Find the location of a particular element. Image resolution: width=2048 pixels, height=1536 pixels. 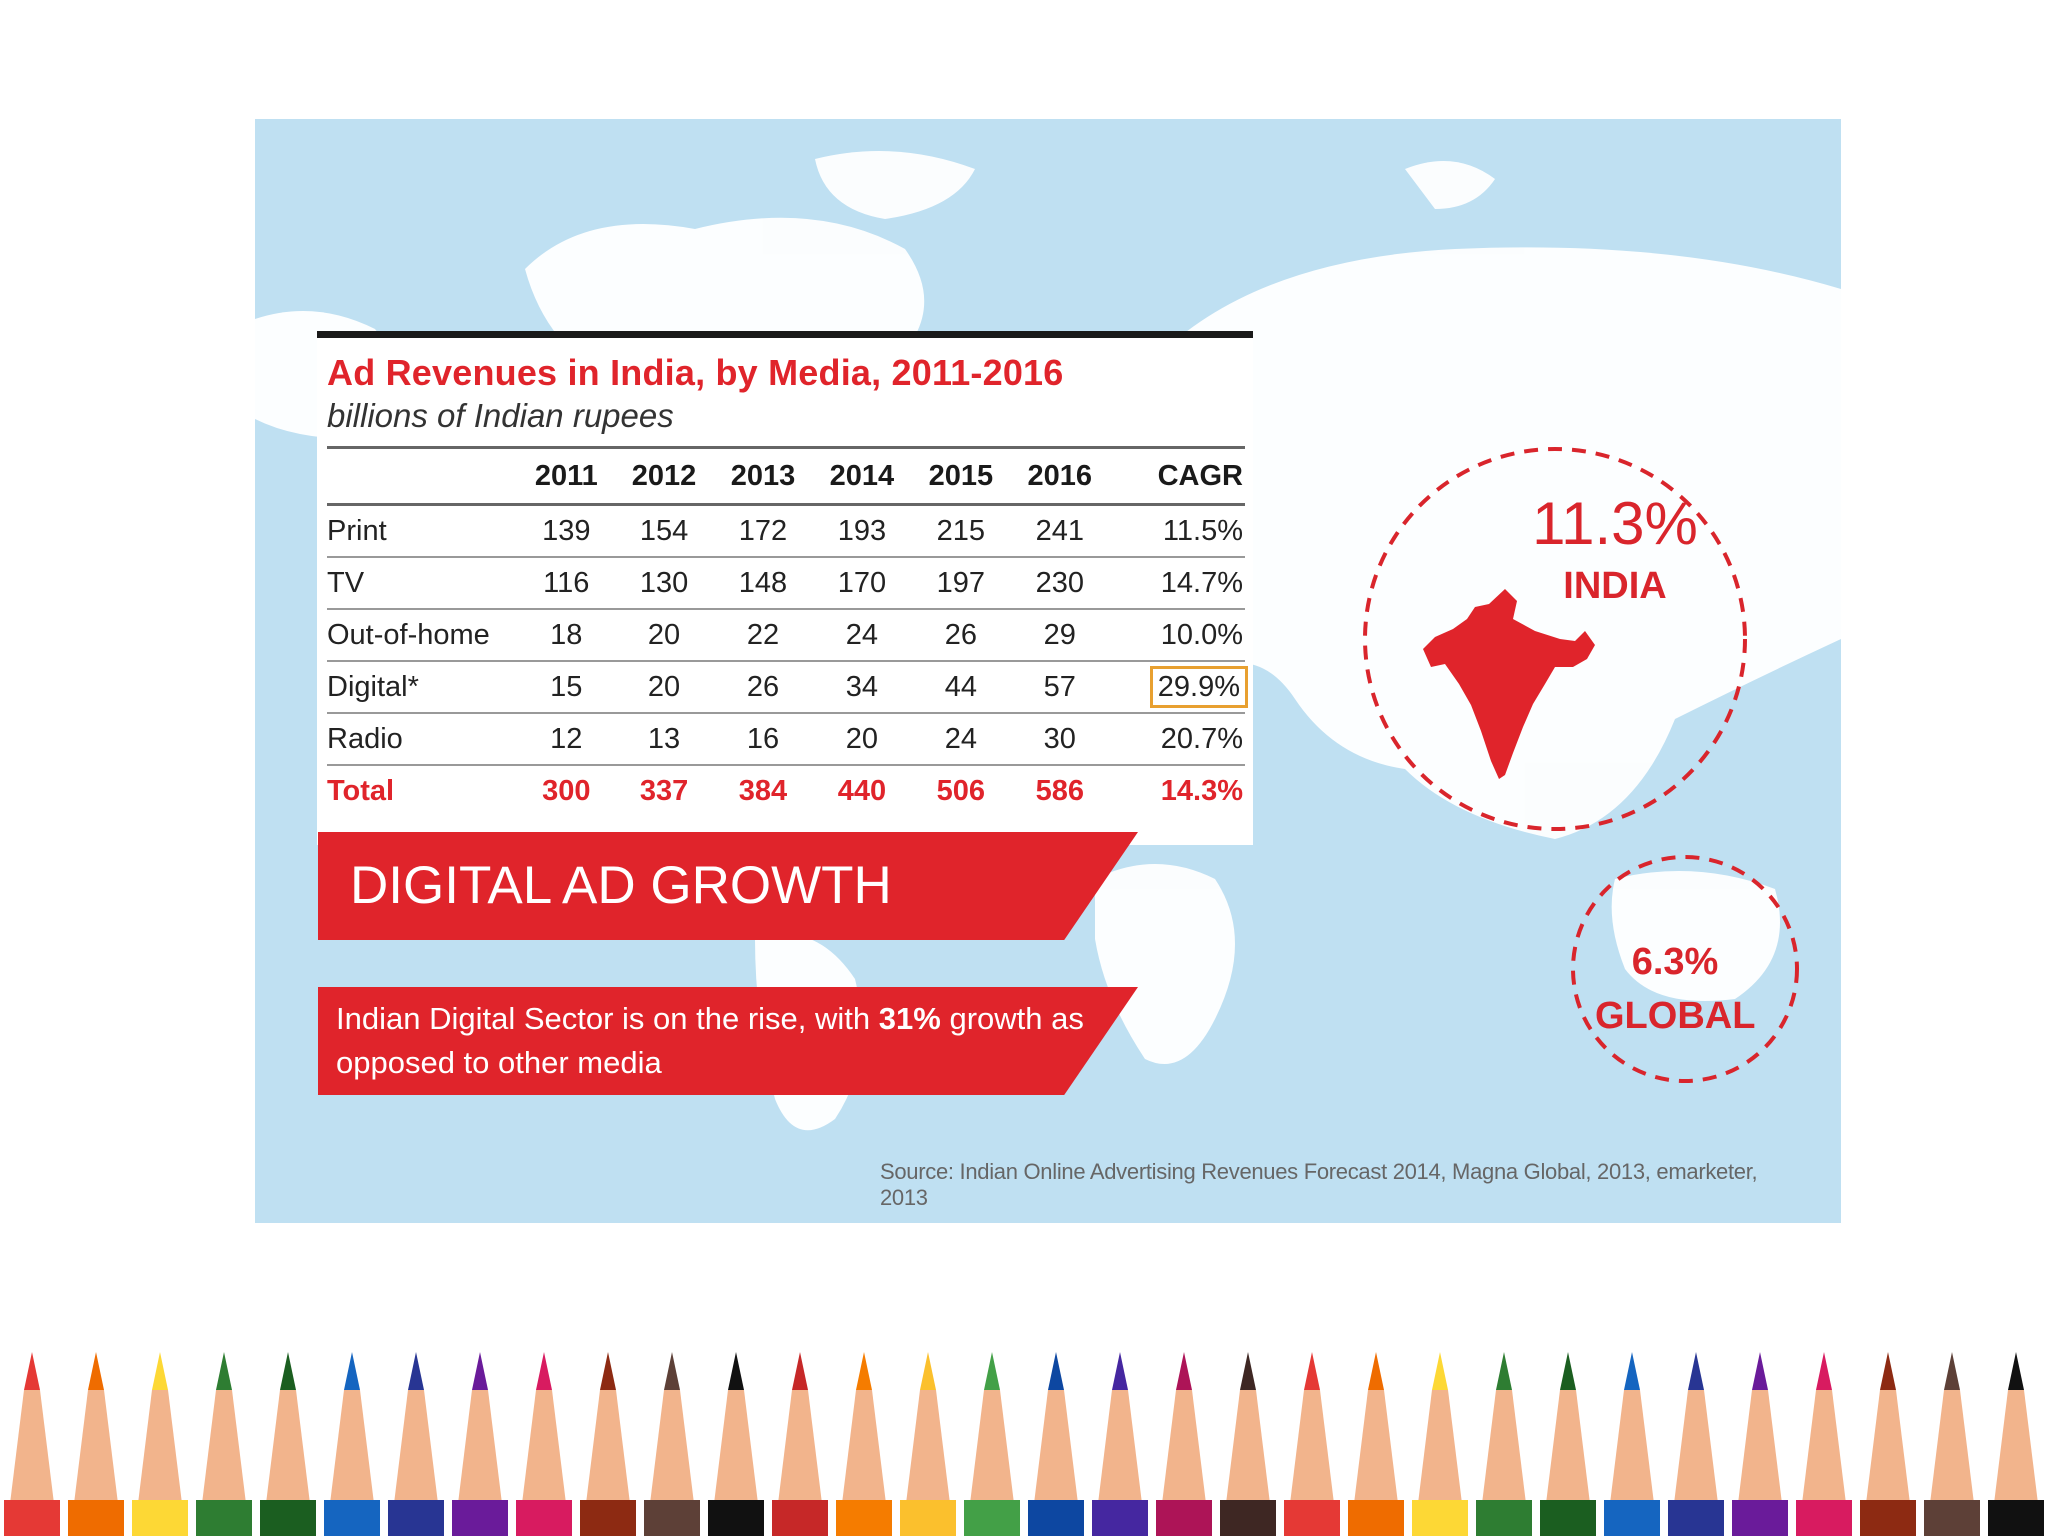

table-cell: 241 is located at coordinates (1060, 531).